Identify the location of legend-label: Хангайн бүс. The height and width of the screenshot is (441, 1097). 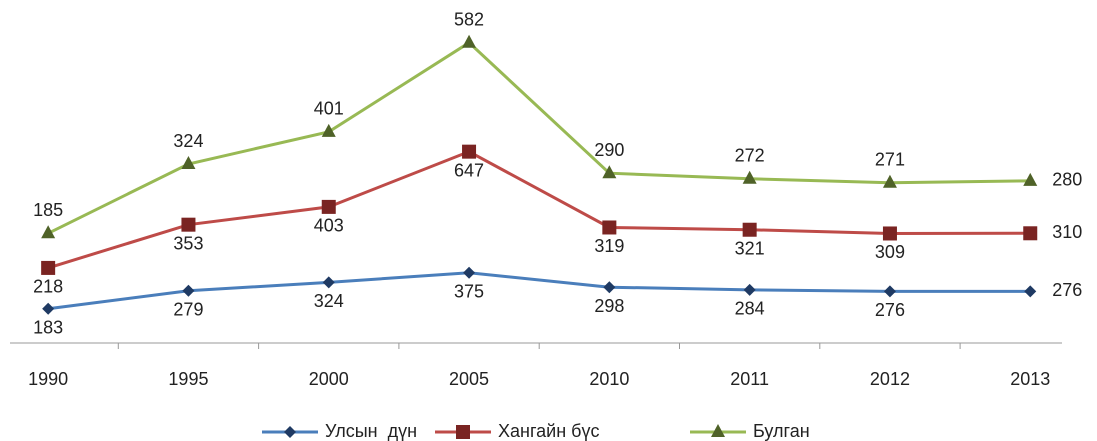
(548, 431).